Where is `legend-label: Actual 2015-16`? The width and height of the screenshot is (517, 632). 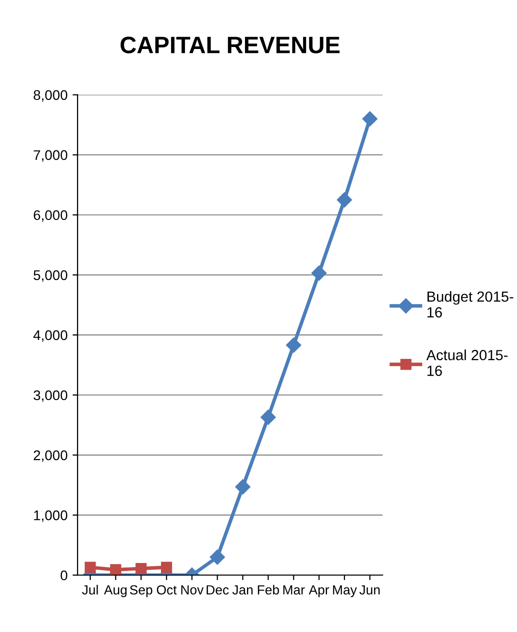
legend-label: Actual 2015-16 is located at coordinates (467, 363).